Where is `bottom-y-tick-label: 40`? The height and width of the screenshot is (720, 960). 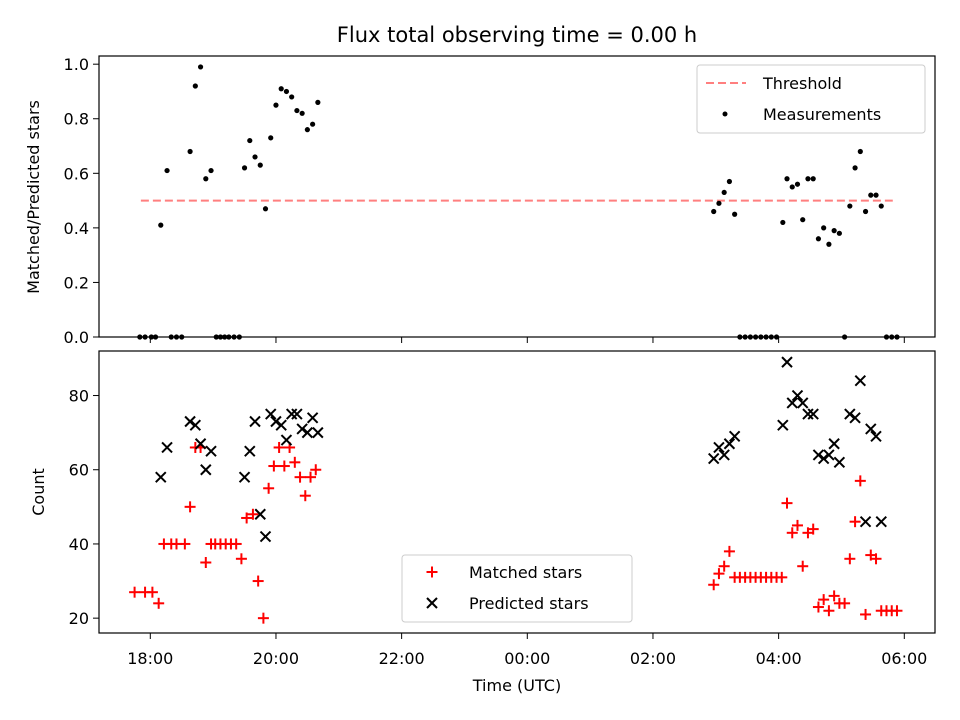
bottom-y-tick-label: 40 is located at coordinates (79, 544).